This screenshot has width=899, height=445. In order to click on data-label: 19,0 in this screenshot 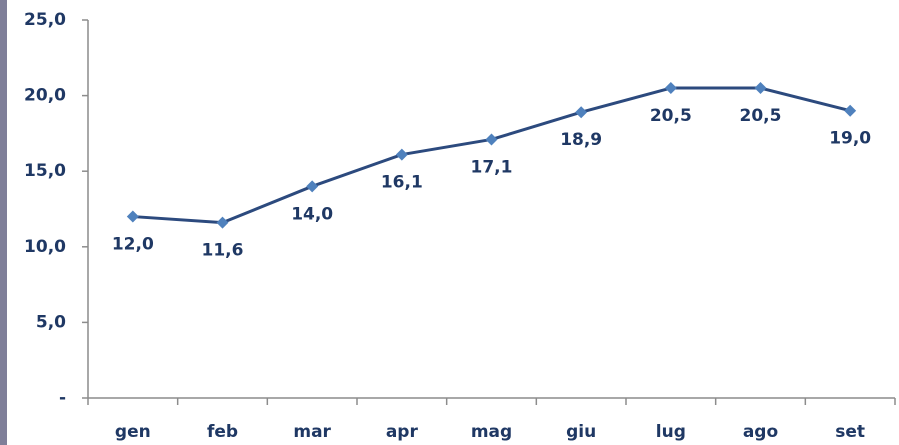, I will do `click(850, 139)`.